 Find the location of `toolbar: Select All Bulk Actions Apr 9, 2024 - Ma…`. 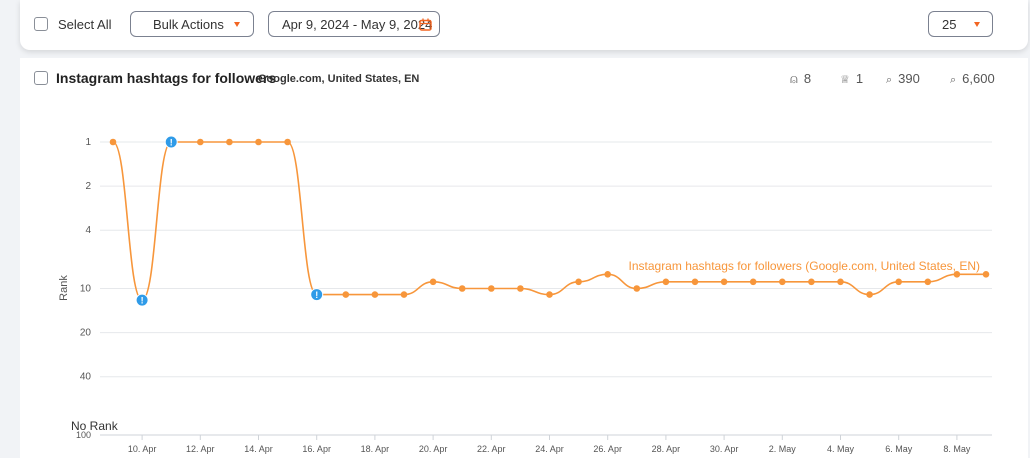

toolbar: Select All Bulk Actions Apr 9, 2024 - Ma… is located at coordinates (524, 25).